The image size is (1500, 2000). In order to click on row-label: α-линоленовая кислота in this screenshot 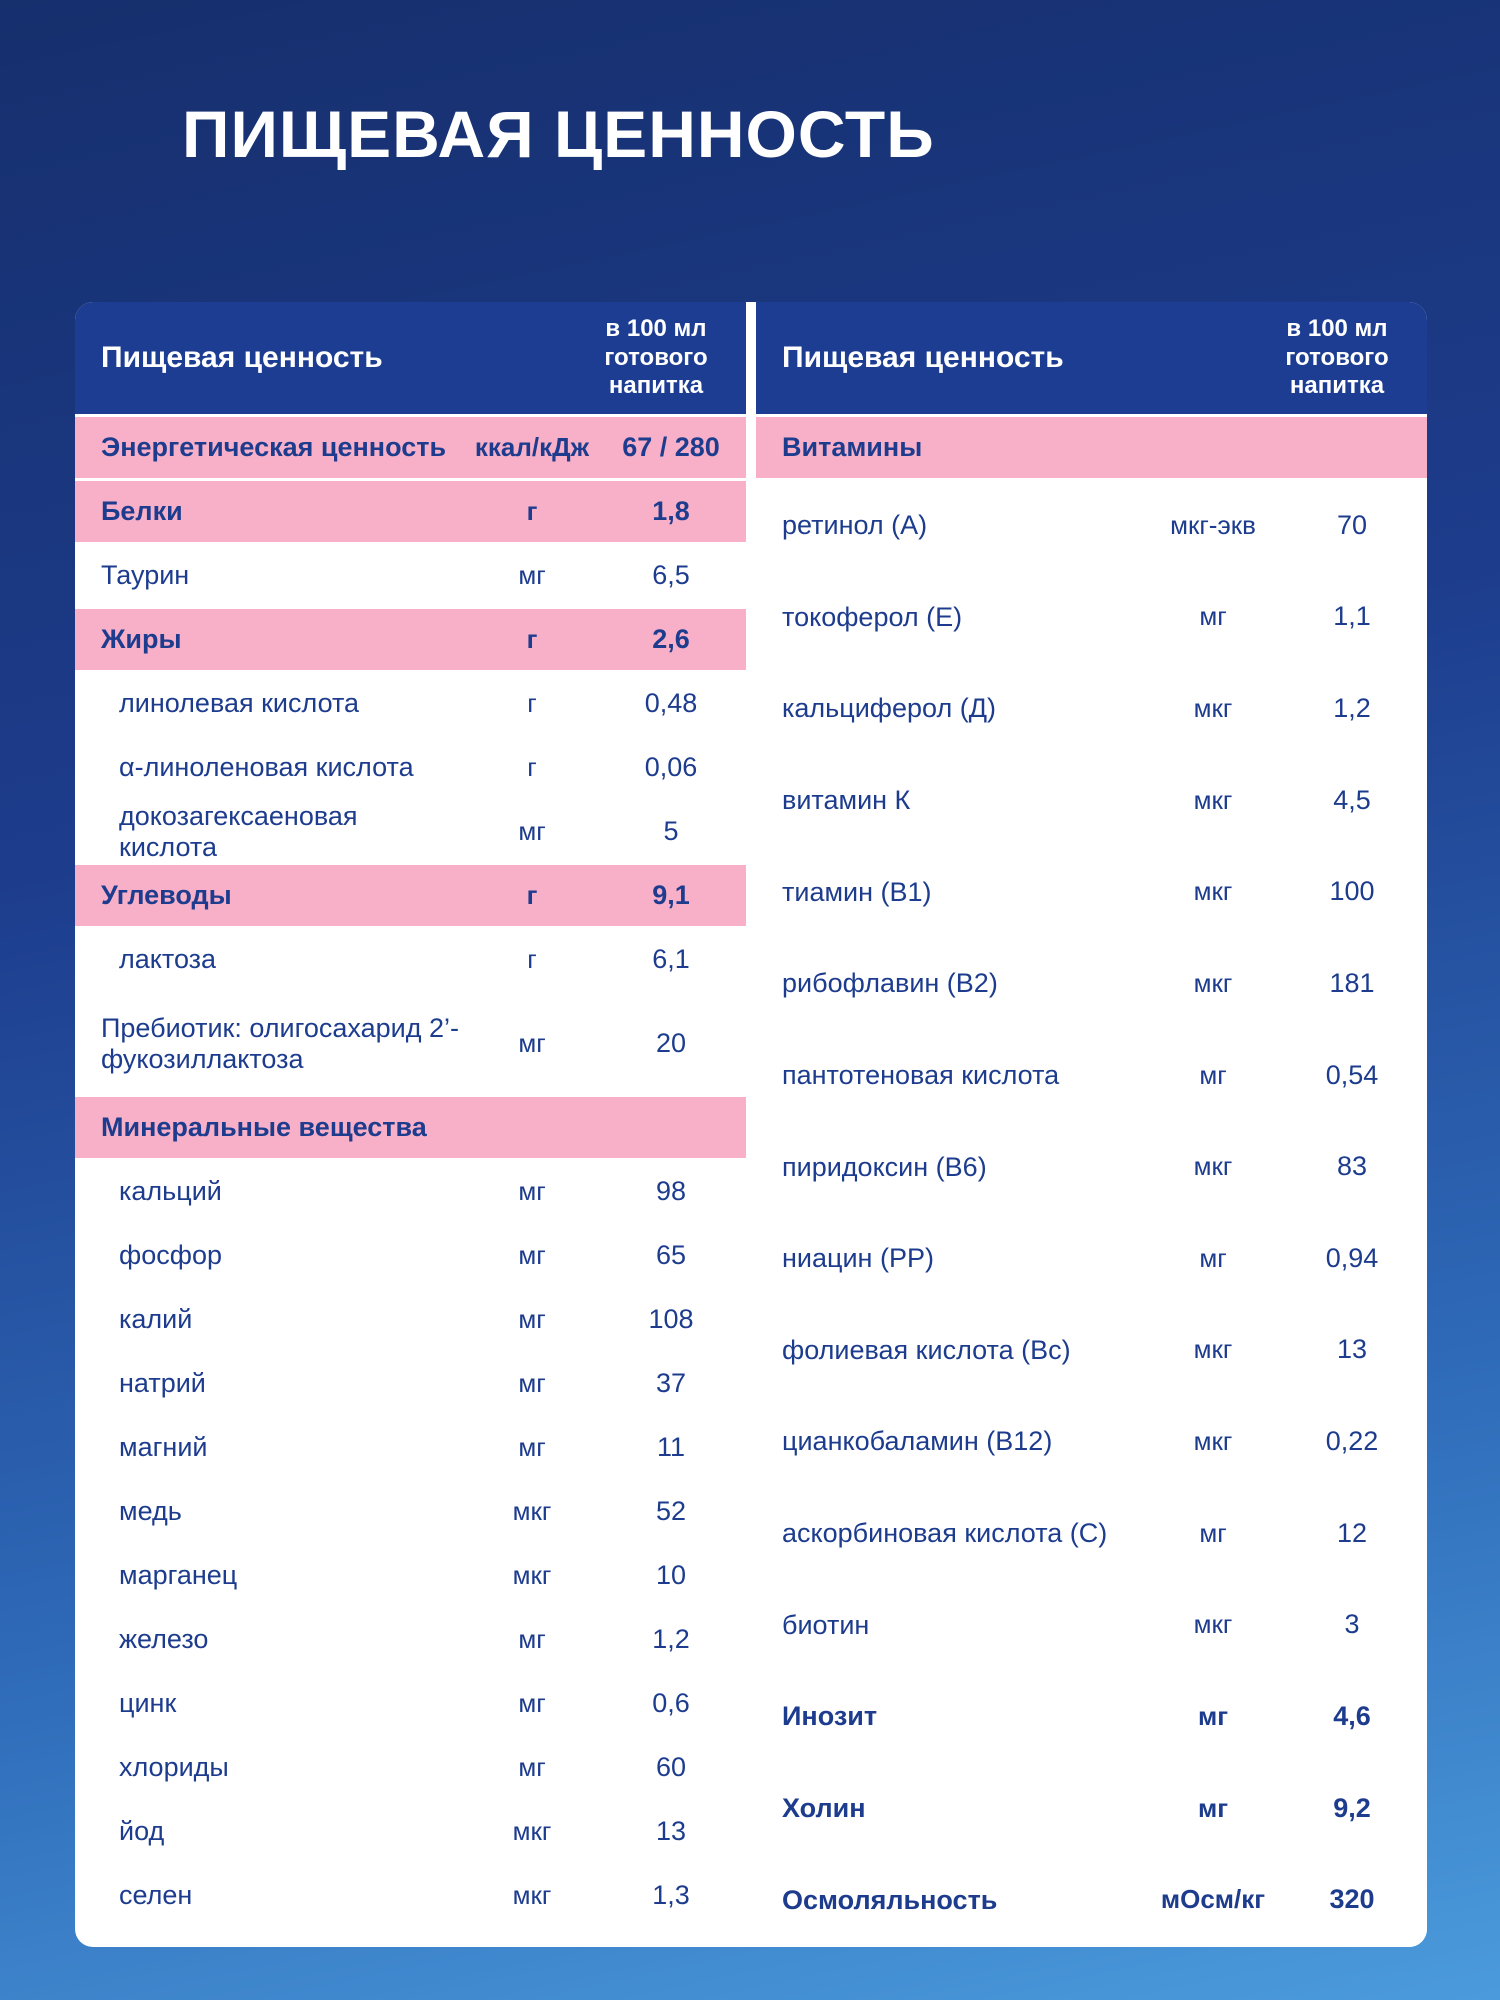, I will do `click(266, 767)`.